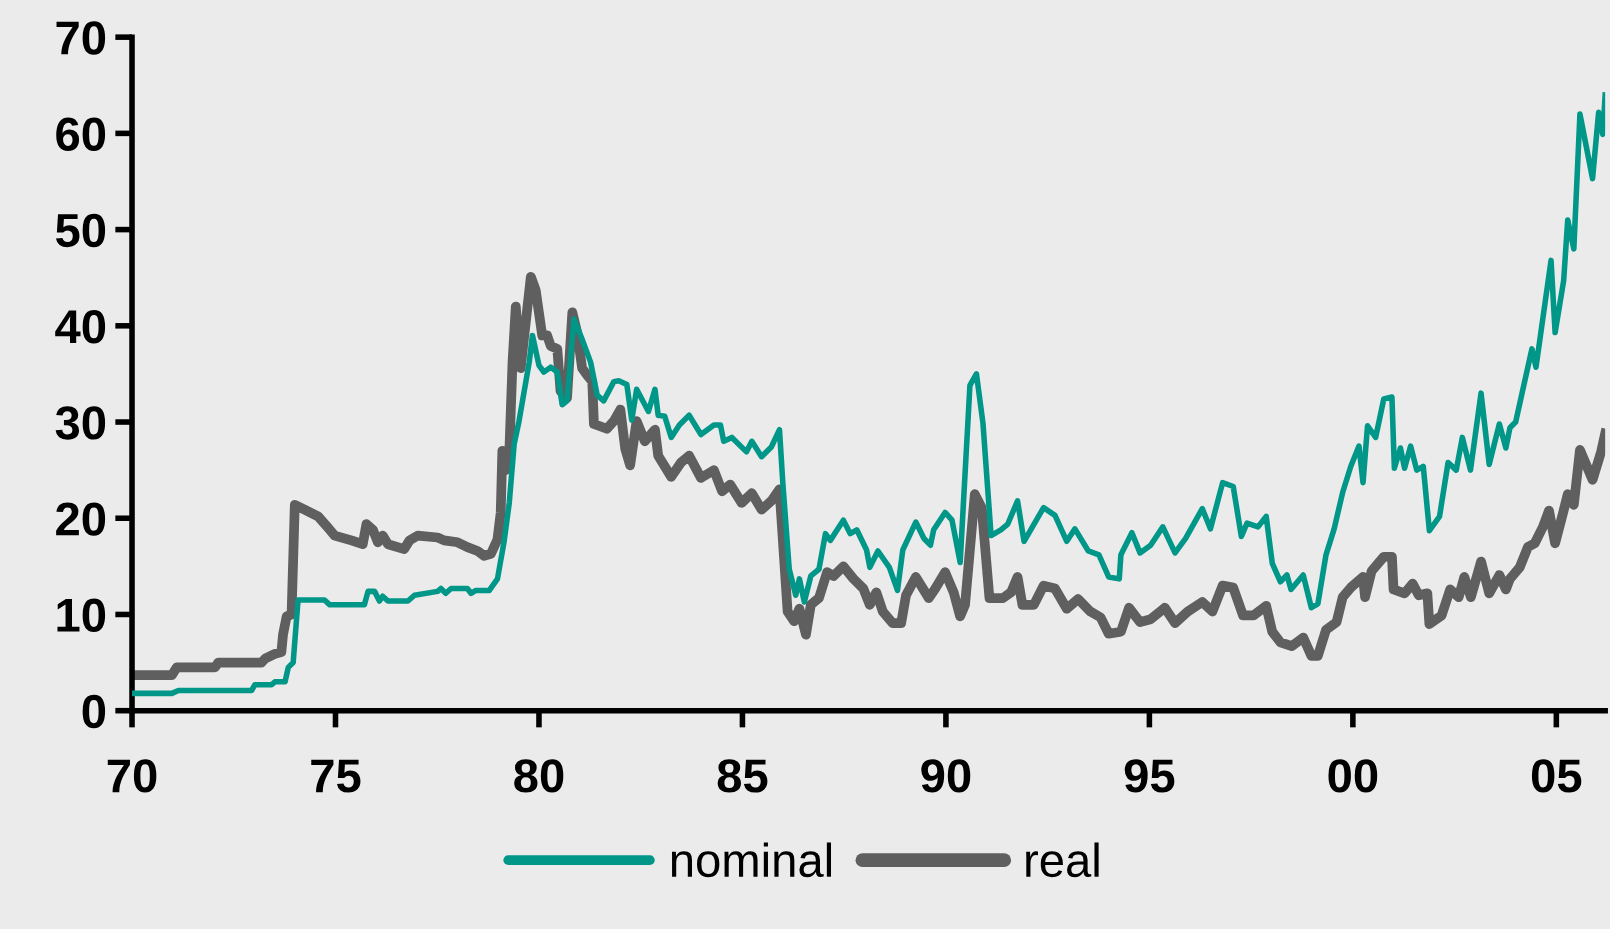  What do you see at coordinates (80, 423) in the screenshot?
I see `y-tick-label: 30` at bounding box center [80, 423].